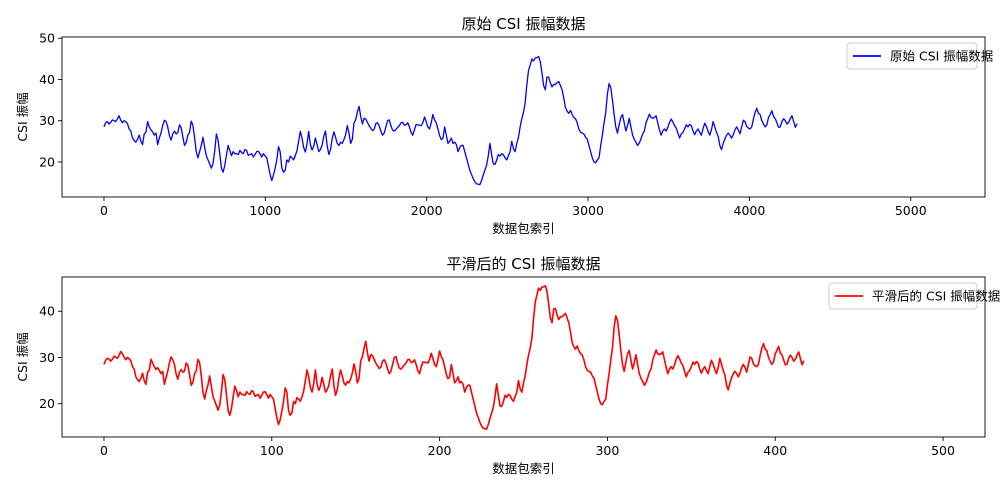  I want to click on legend-label: 原始 CSI 振幅数据, so click(941, 56).